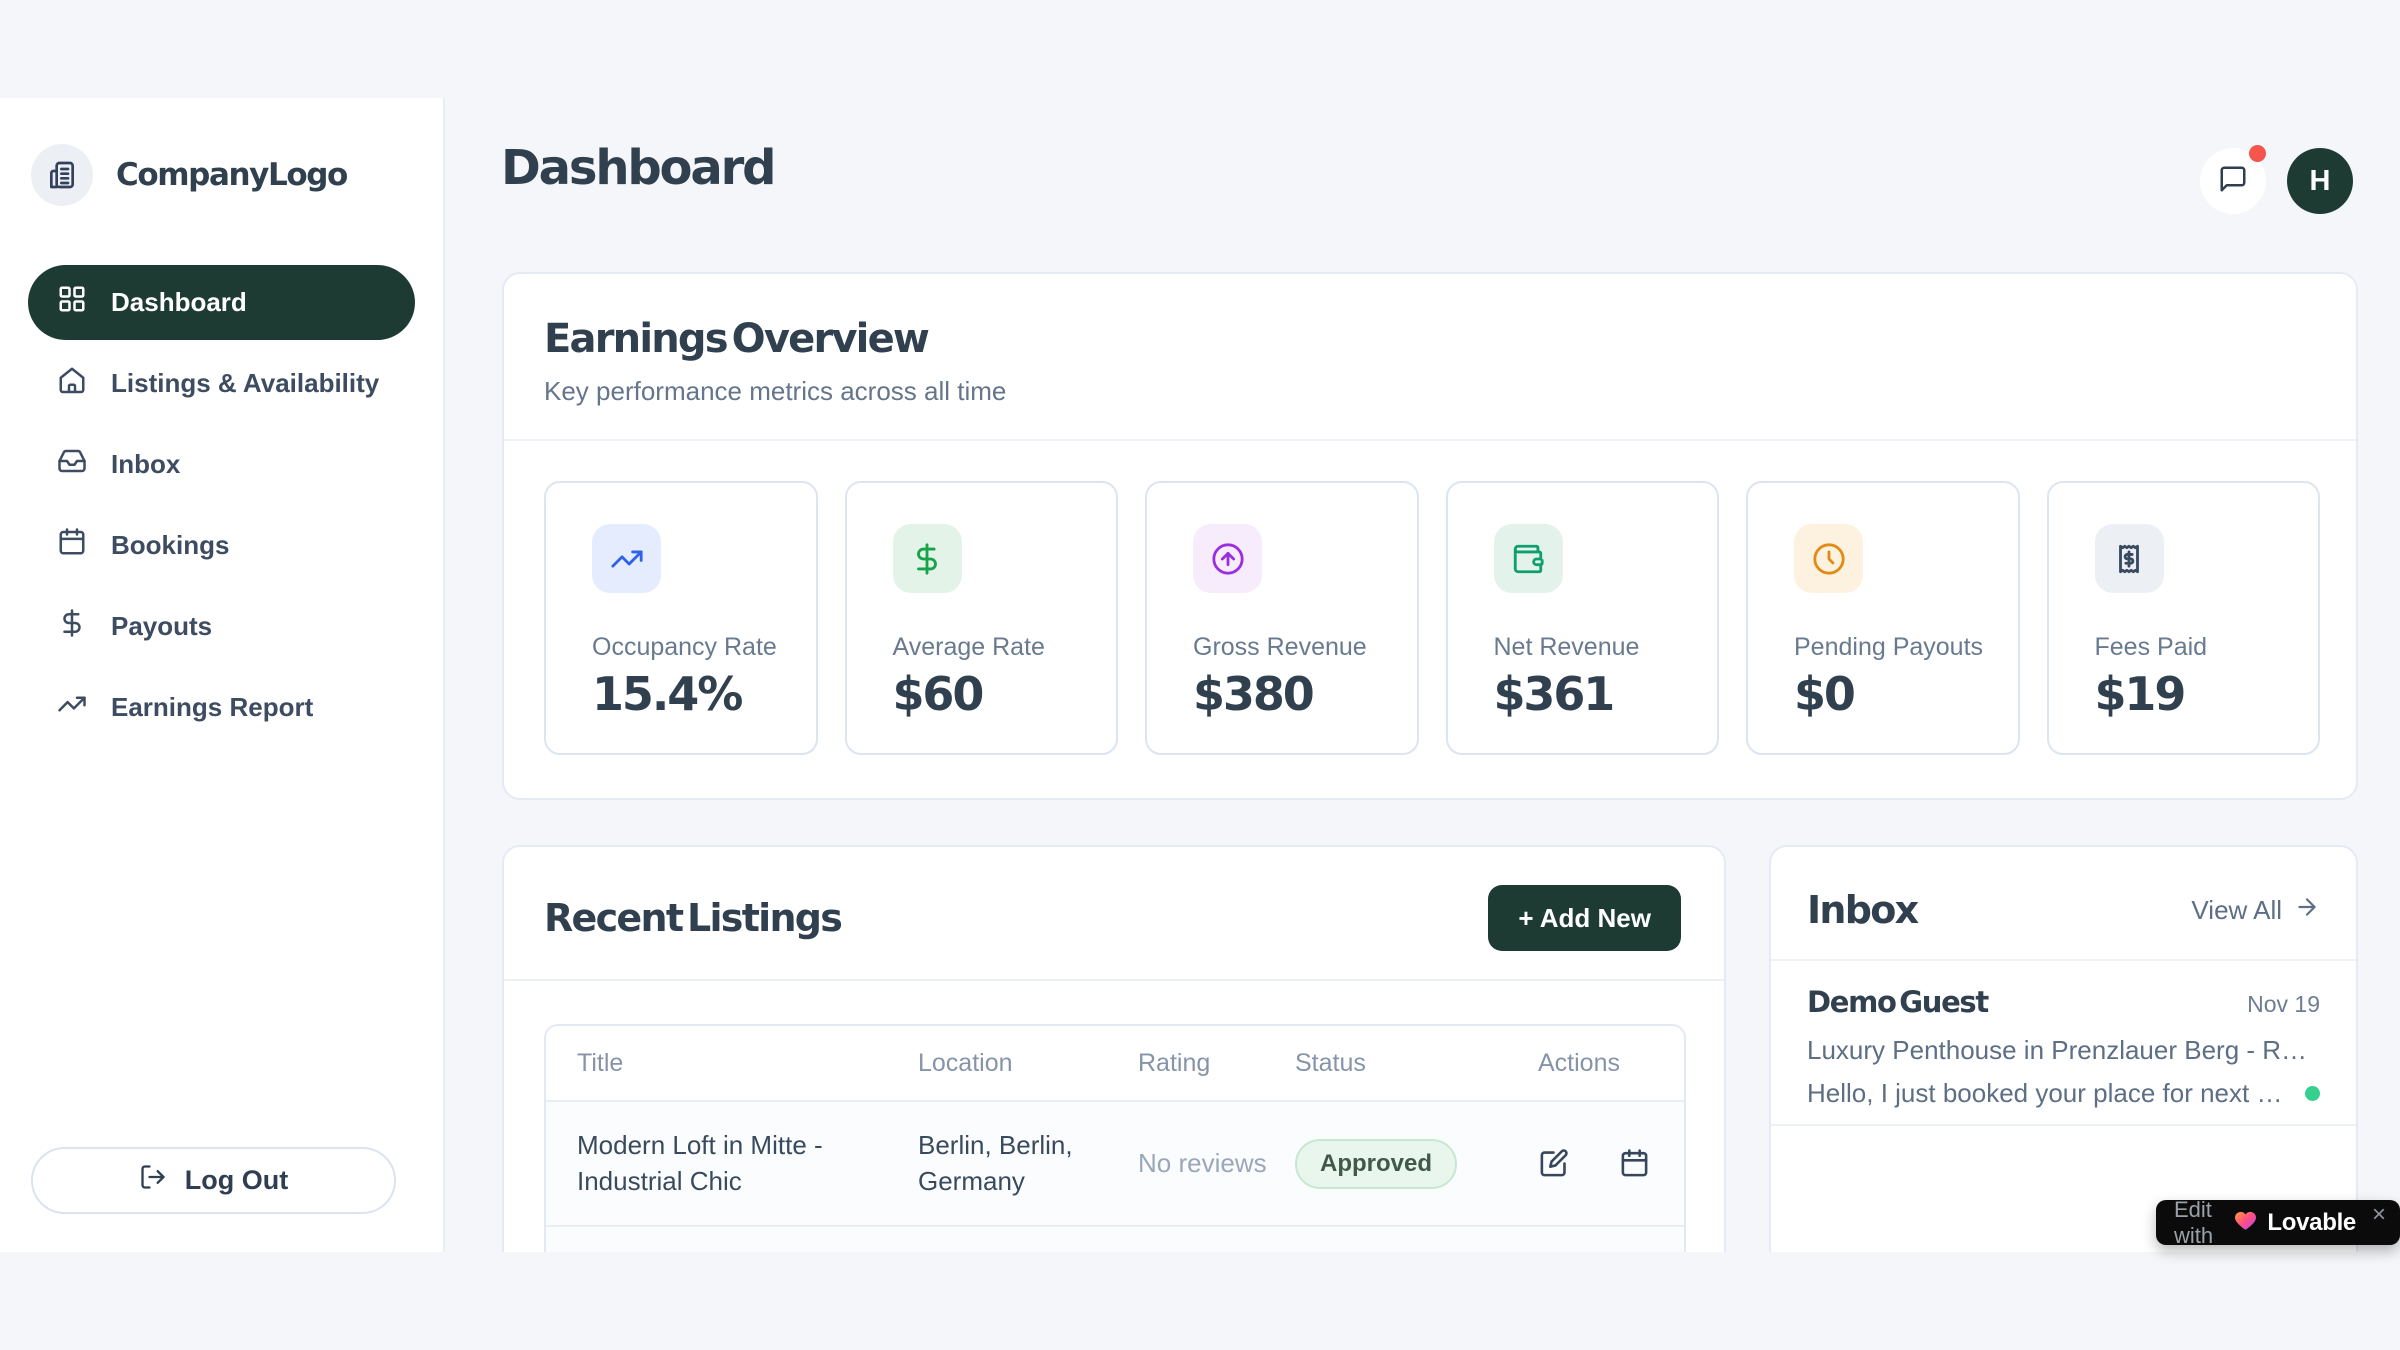 This screenshot has height=1350, width=2400. Describe the element at coordinates (700, 1163) in the screenshot. I see `listing-title: Modern Loft in Mitte - Industrial Chic` at that location.